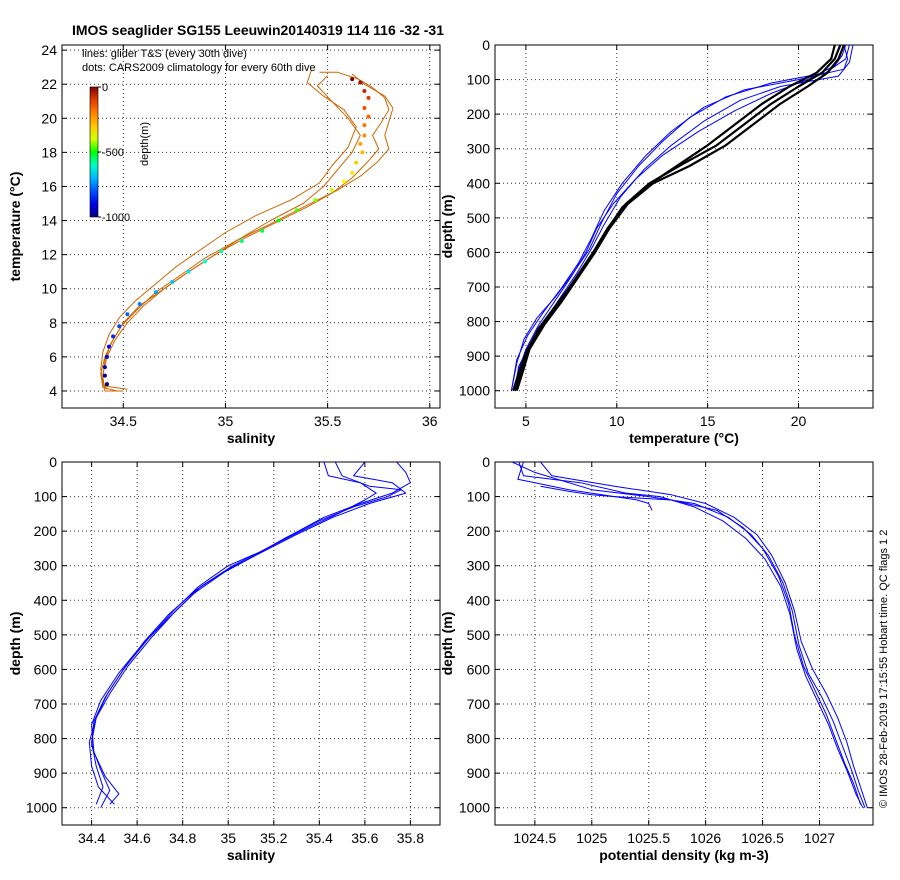 This screenshot has width=900, height=880. Describe the element at coordinates (49, 186) in the screenshot. I see `y-tick-label: 16` at that location.